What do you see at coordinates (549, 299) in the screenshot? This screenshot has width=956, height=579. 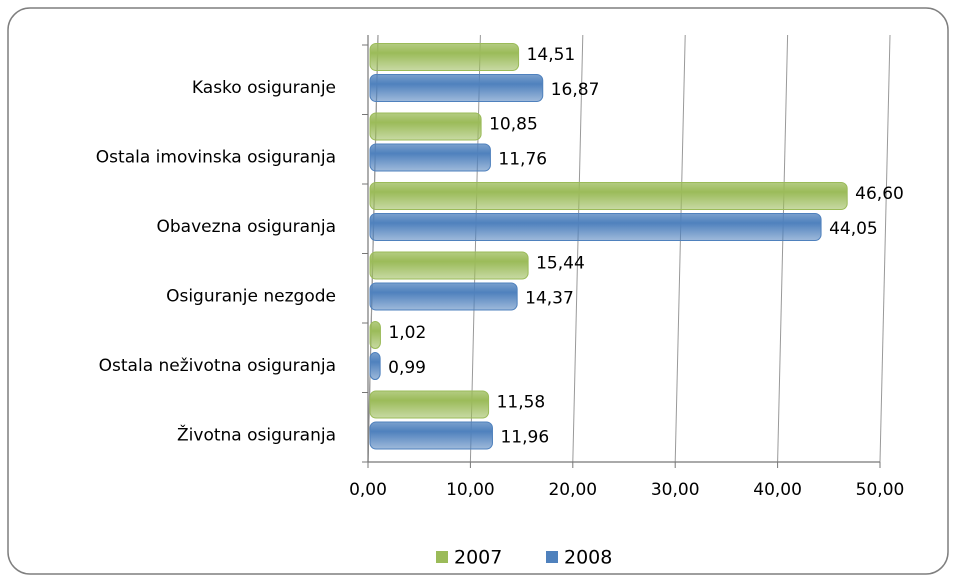 I see `data-label: 14,37` at bounding box center [549, 299].